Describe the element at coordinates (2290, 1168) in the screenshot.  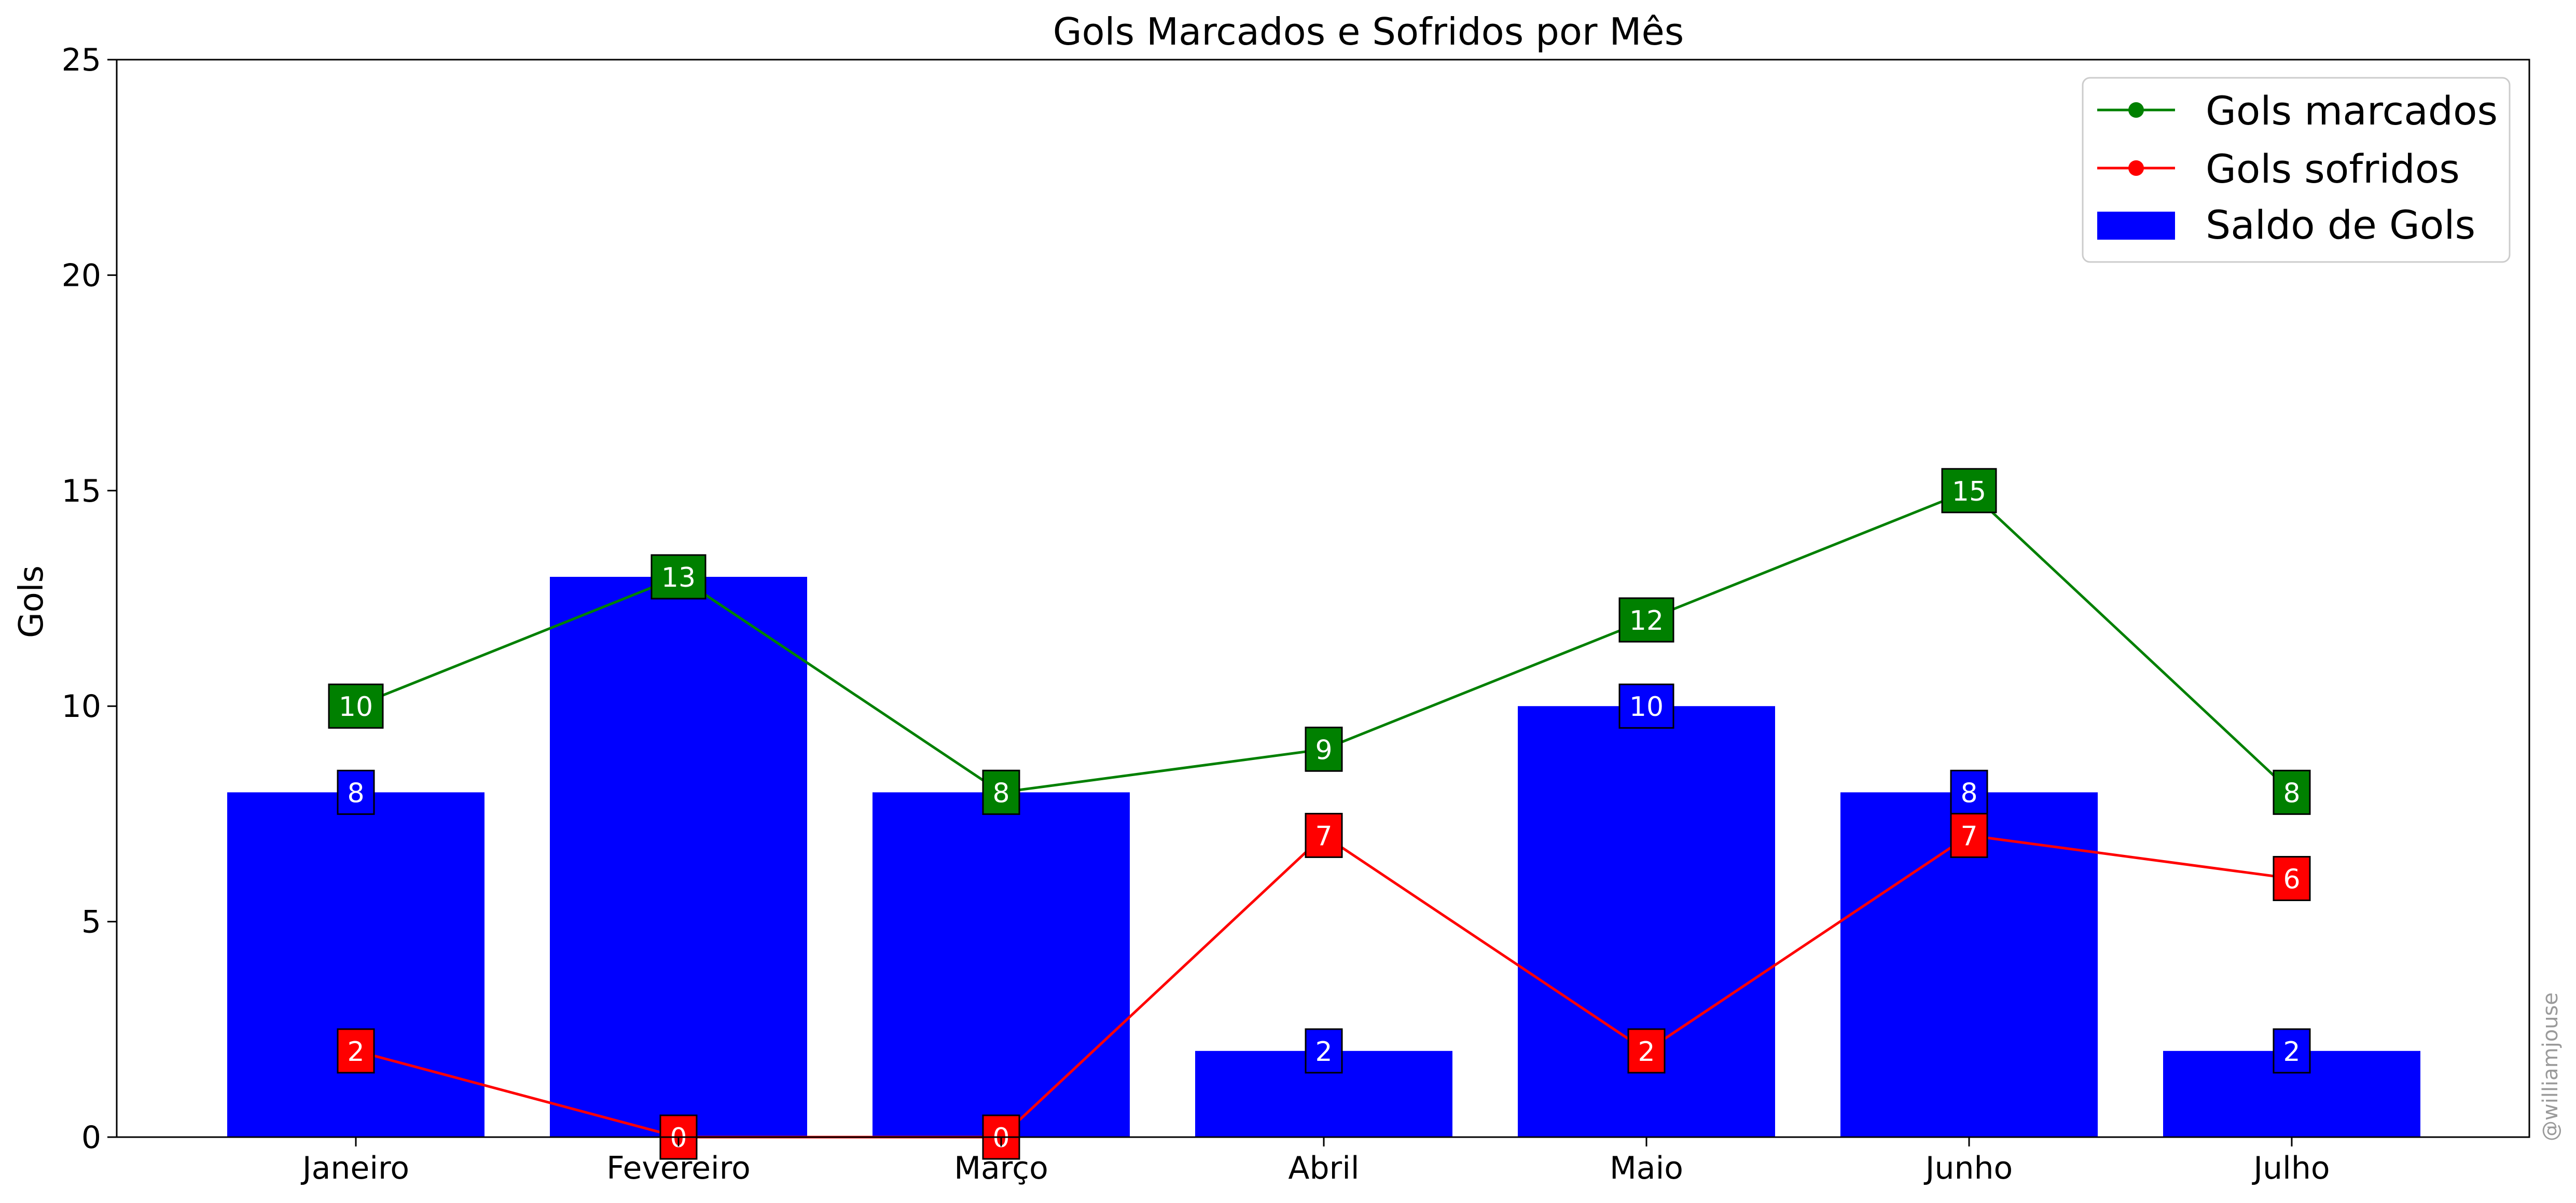
I see `x-tick-label-julho: Julho` at that location.